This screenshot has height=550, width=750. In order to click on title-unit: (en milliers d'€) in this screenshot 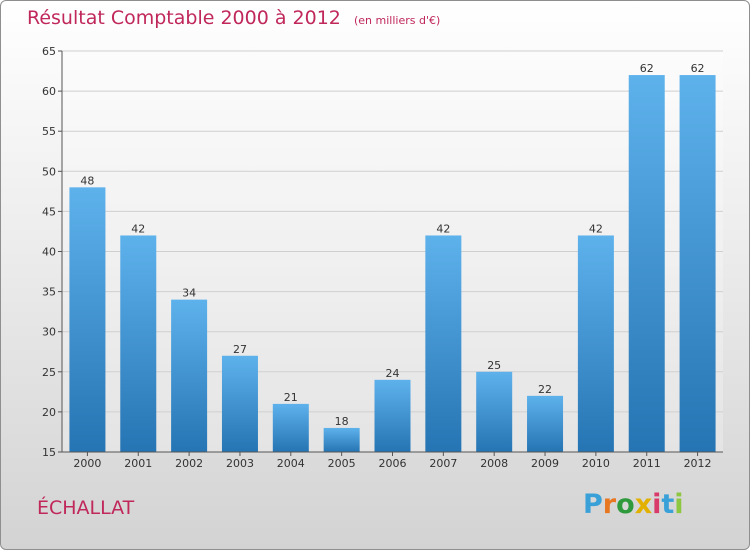, I will do `click(397, 20)`.